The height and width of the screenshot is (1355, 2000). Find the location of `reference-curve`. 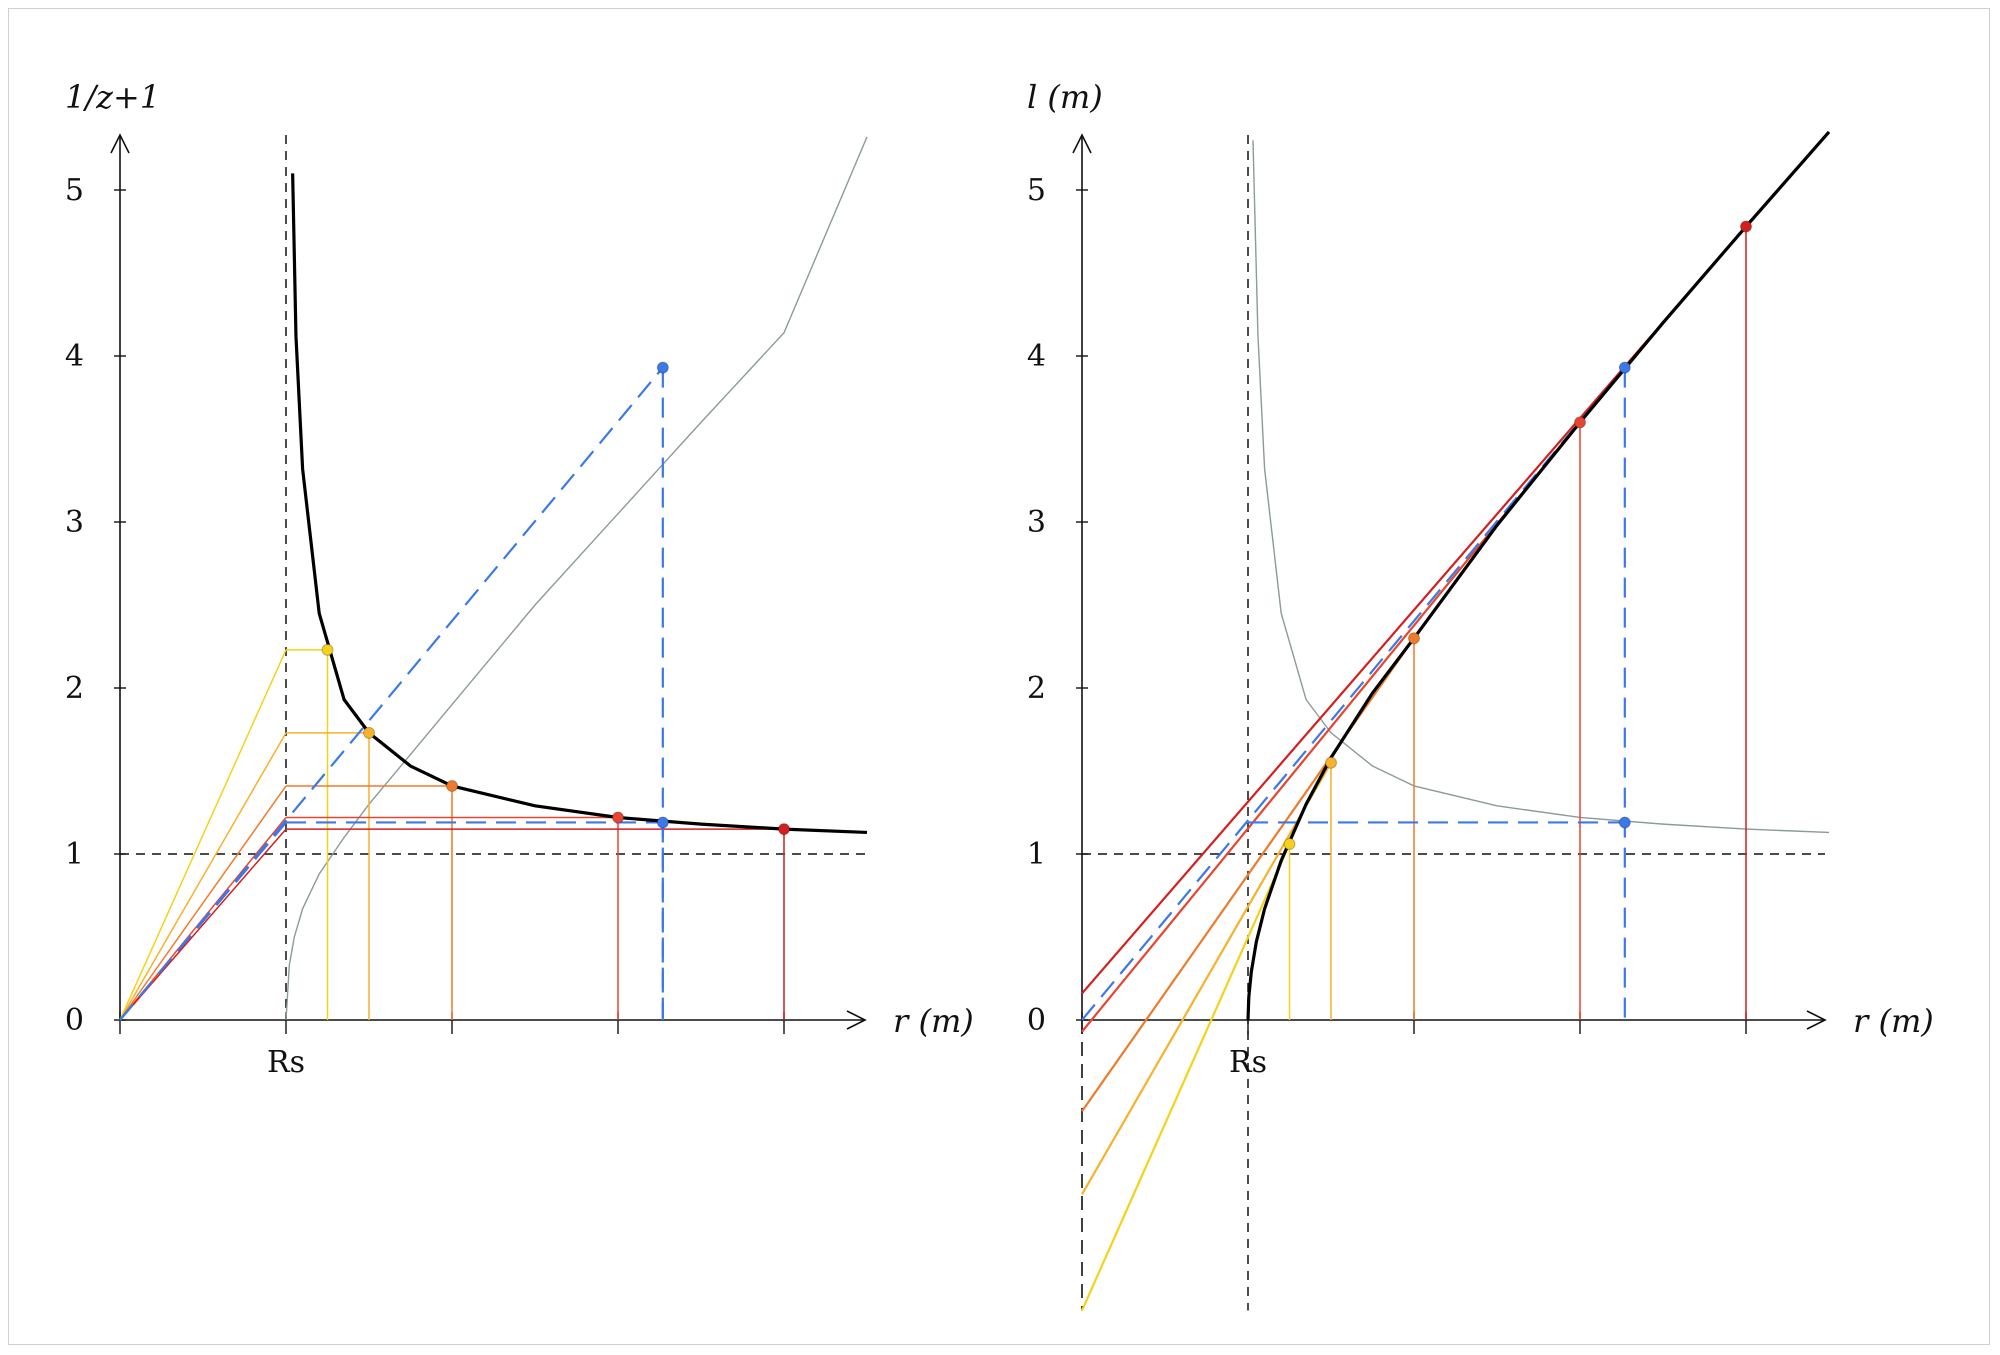

reference-curve is located at coordinates (1541, 487).